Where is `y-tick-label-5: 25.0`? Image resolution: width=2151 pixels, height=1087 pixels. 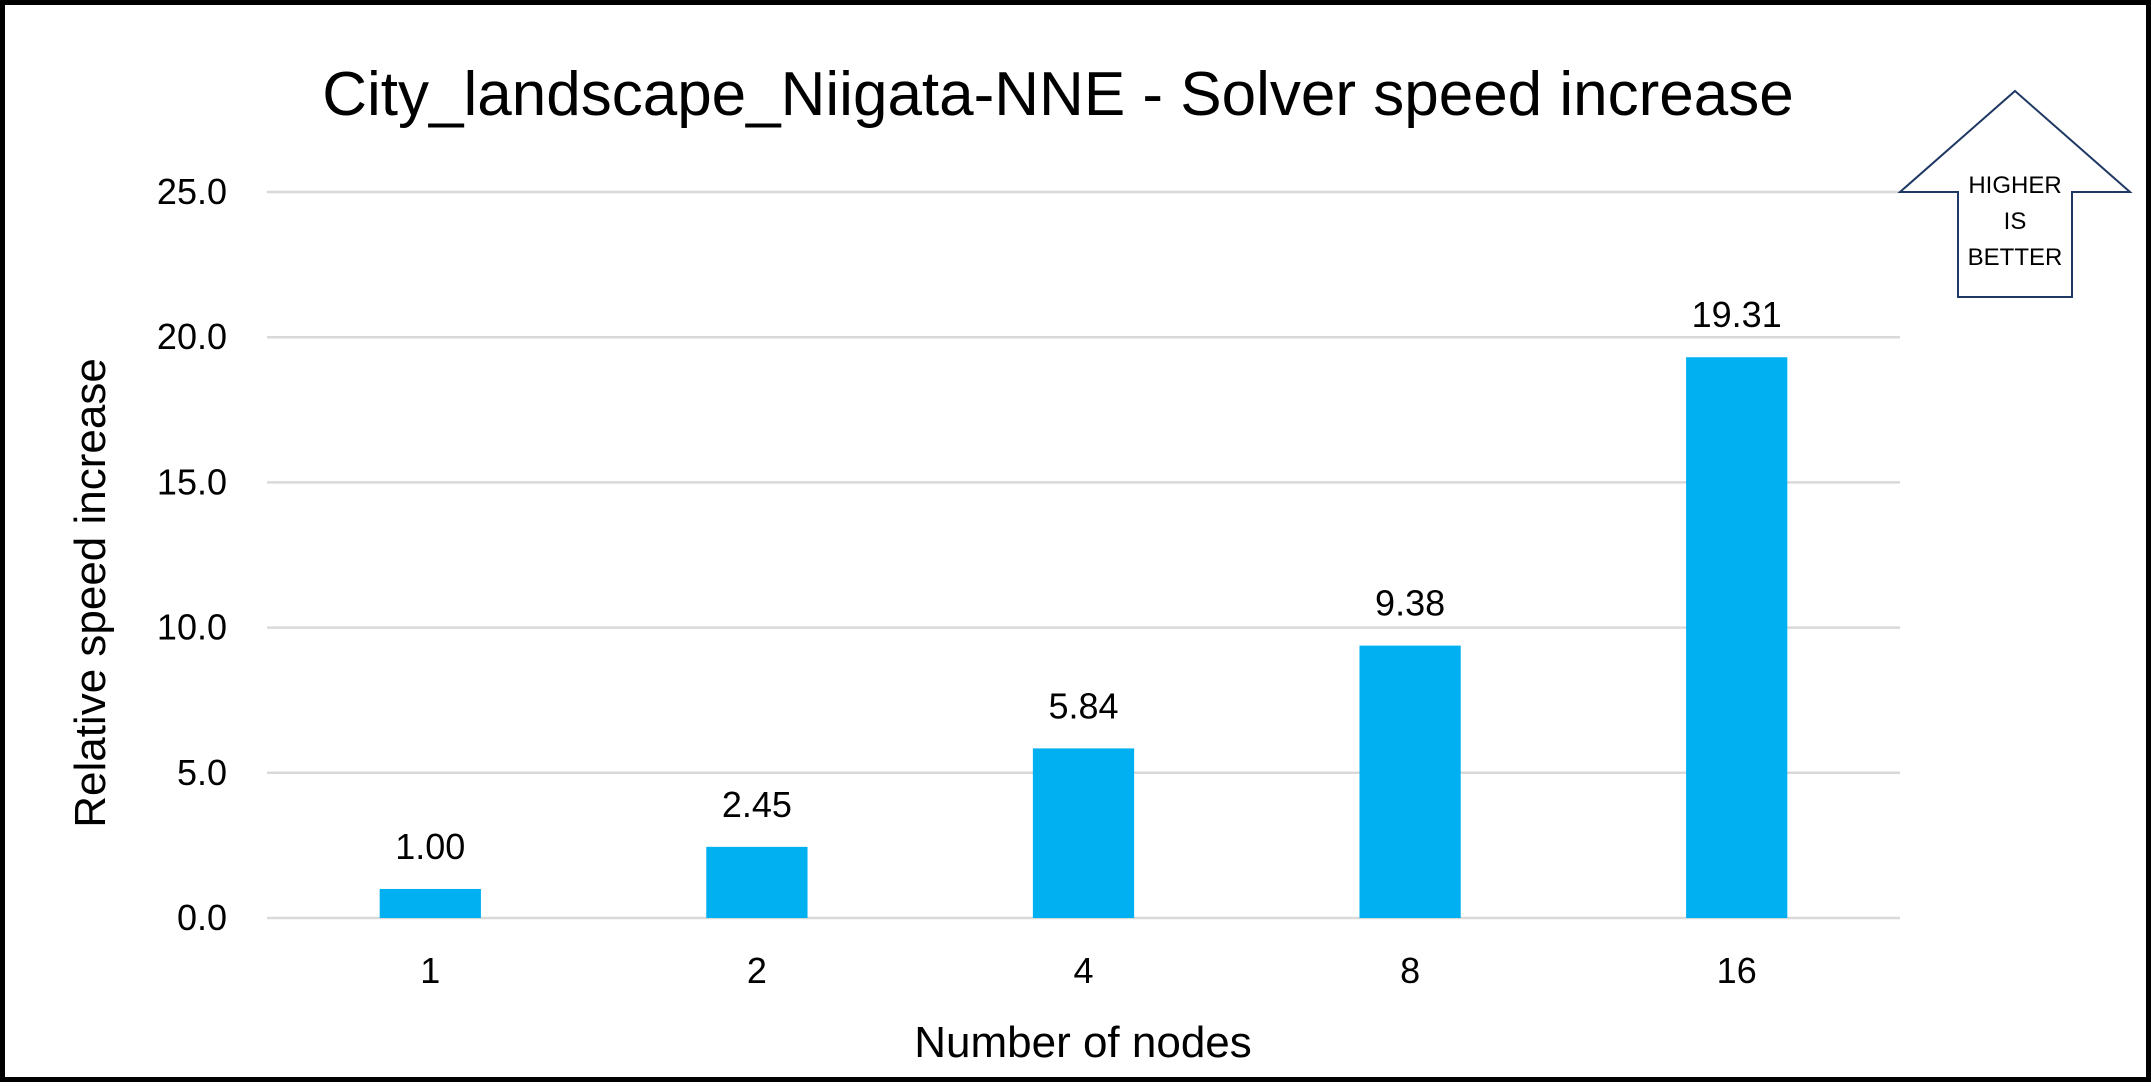
y-tick-label-5: 25.0 is located at coordinates (192, 191).